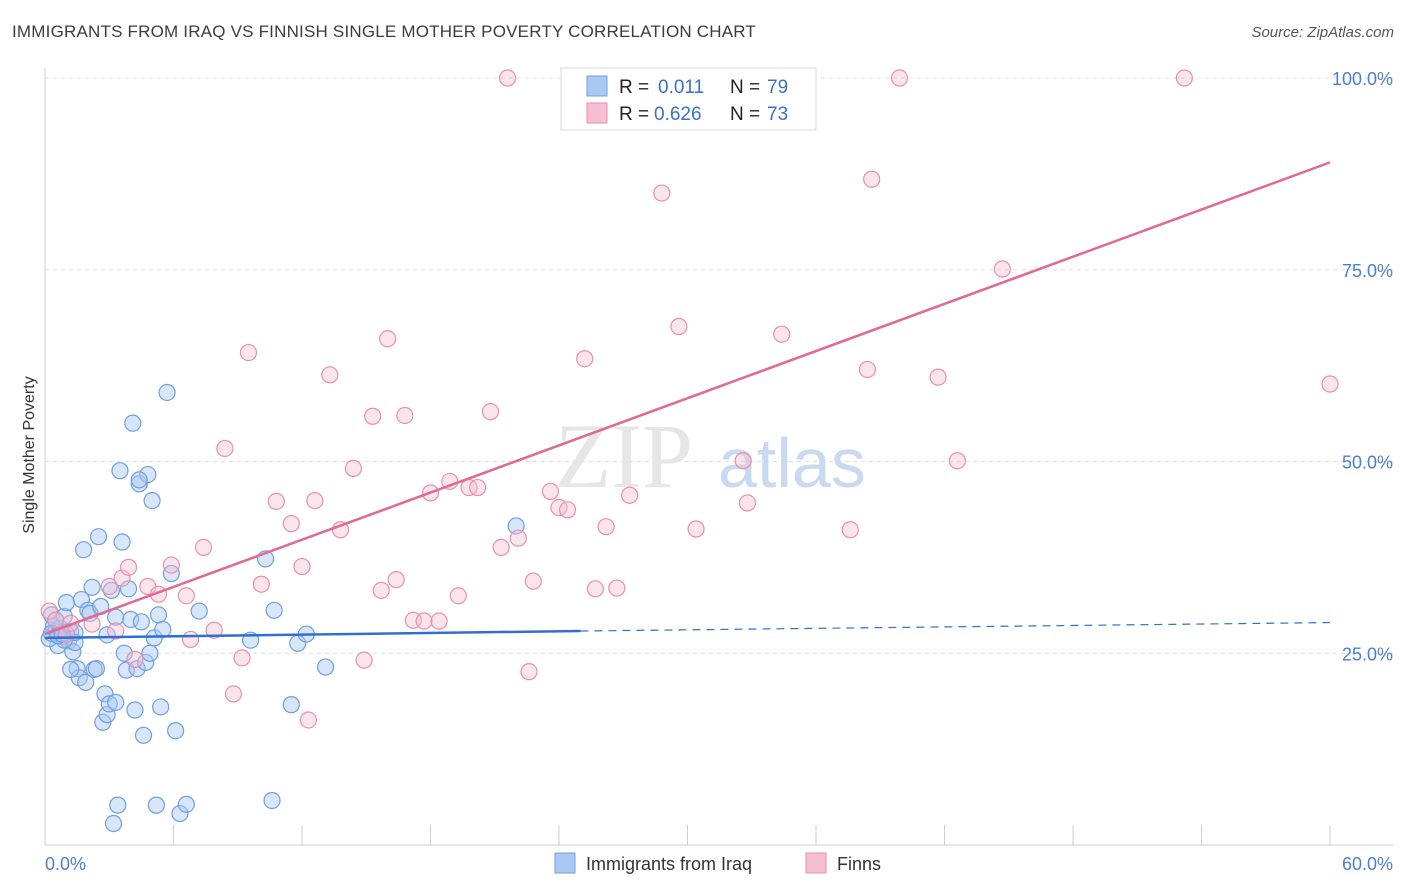 This screenshot has width=1406, height=892. Describe the element at coordinates (634, 114) in the screenshot. I see `legend-r-label-finns: R =` at that location.